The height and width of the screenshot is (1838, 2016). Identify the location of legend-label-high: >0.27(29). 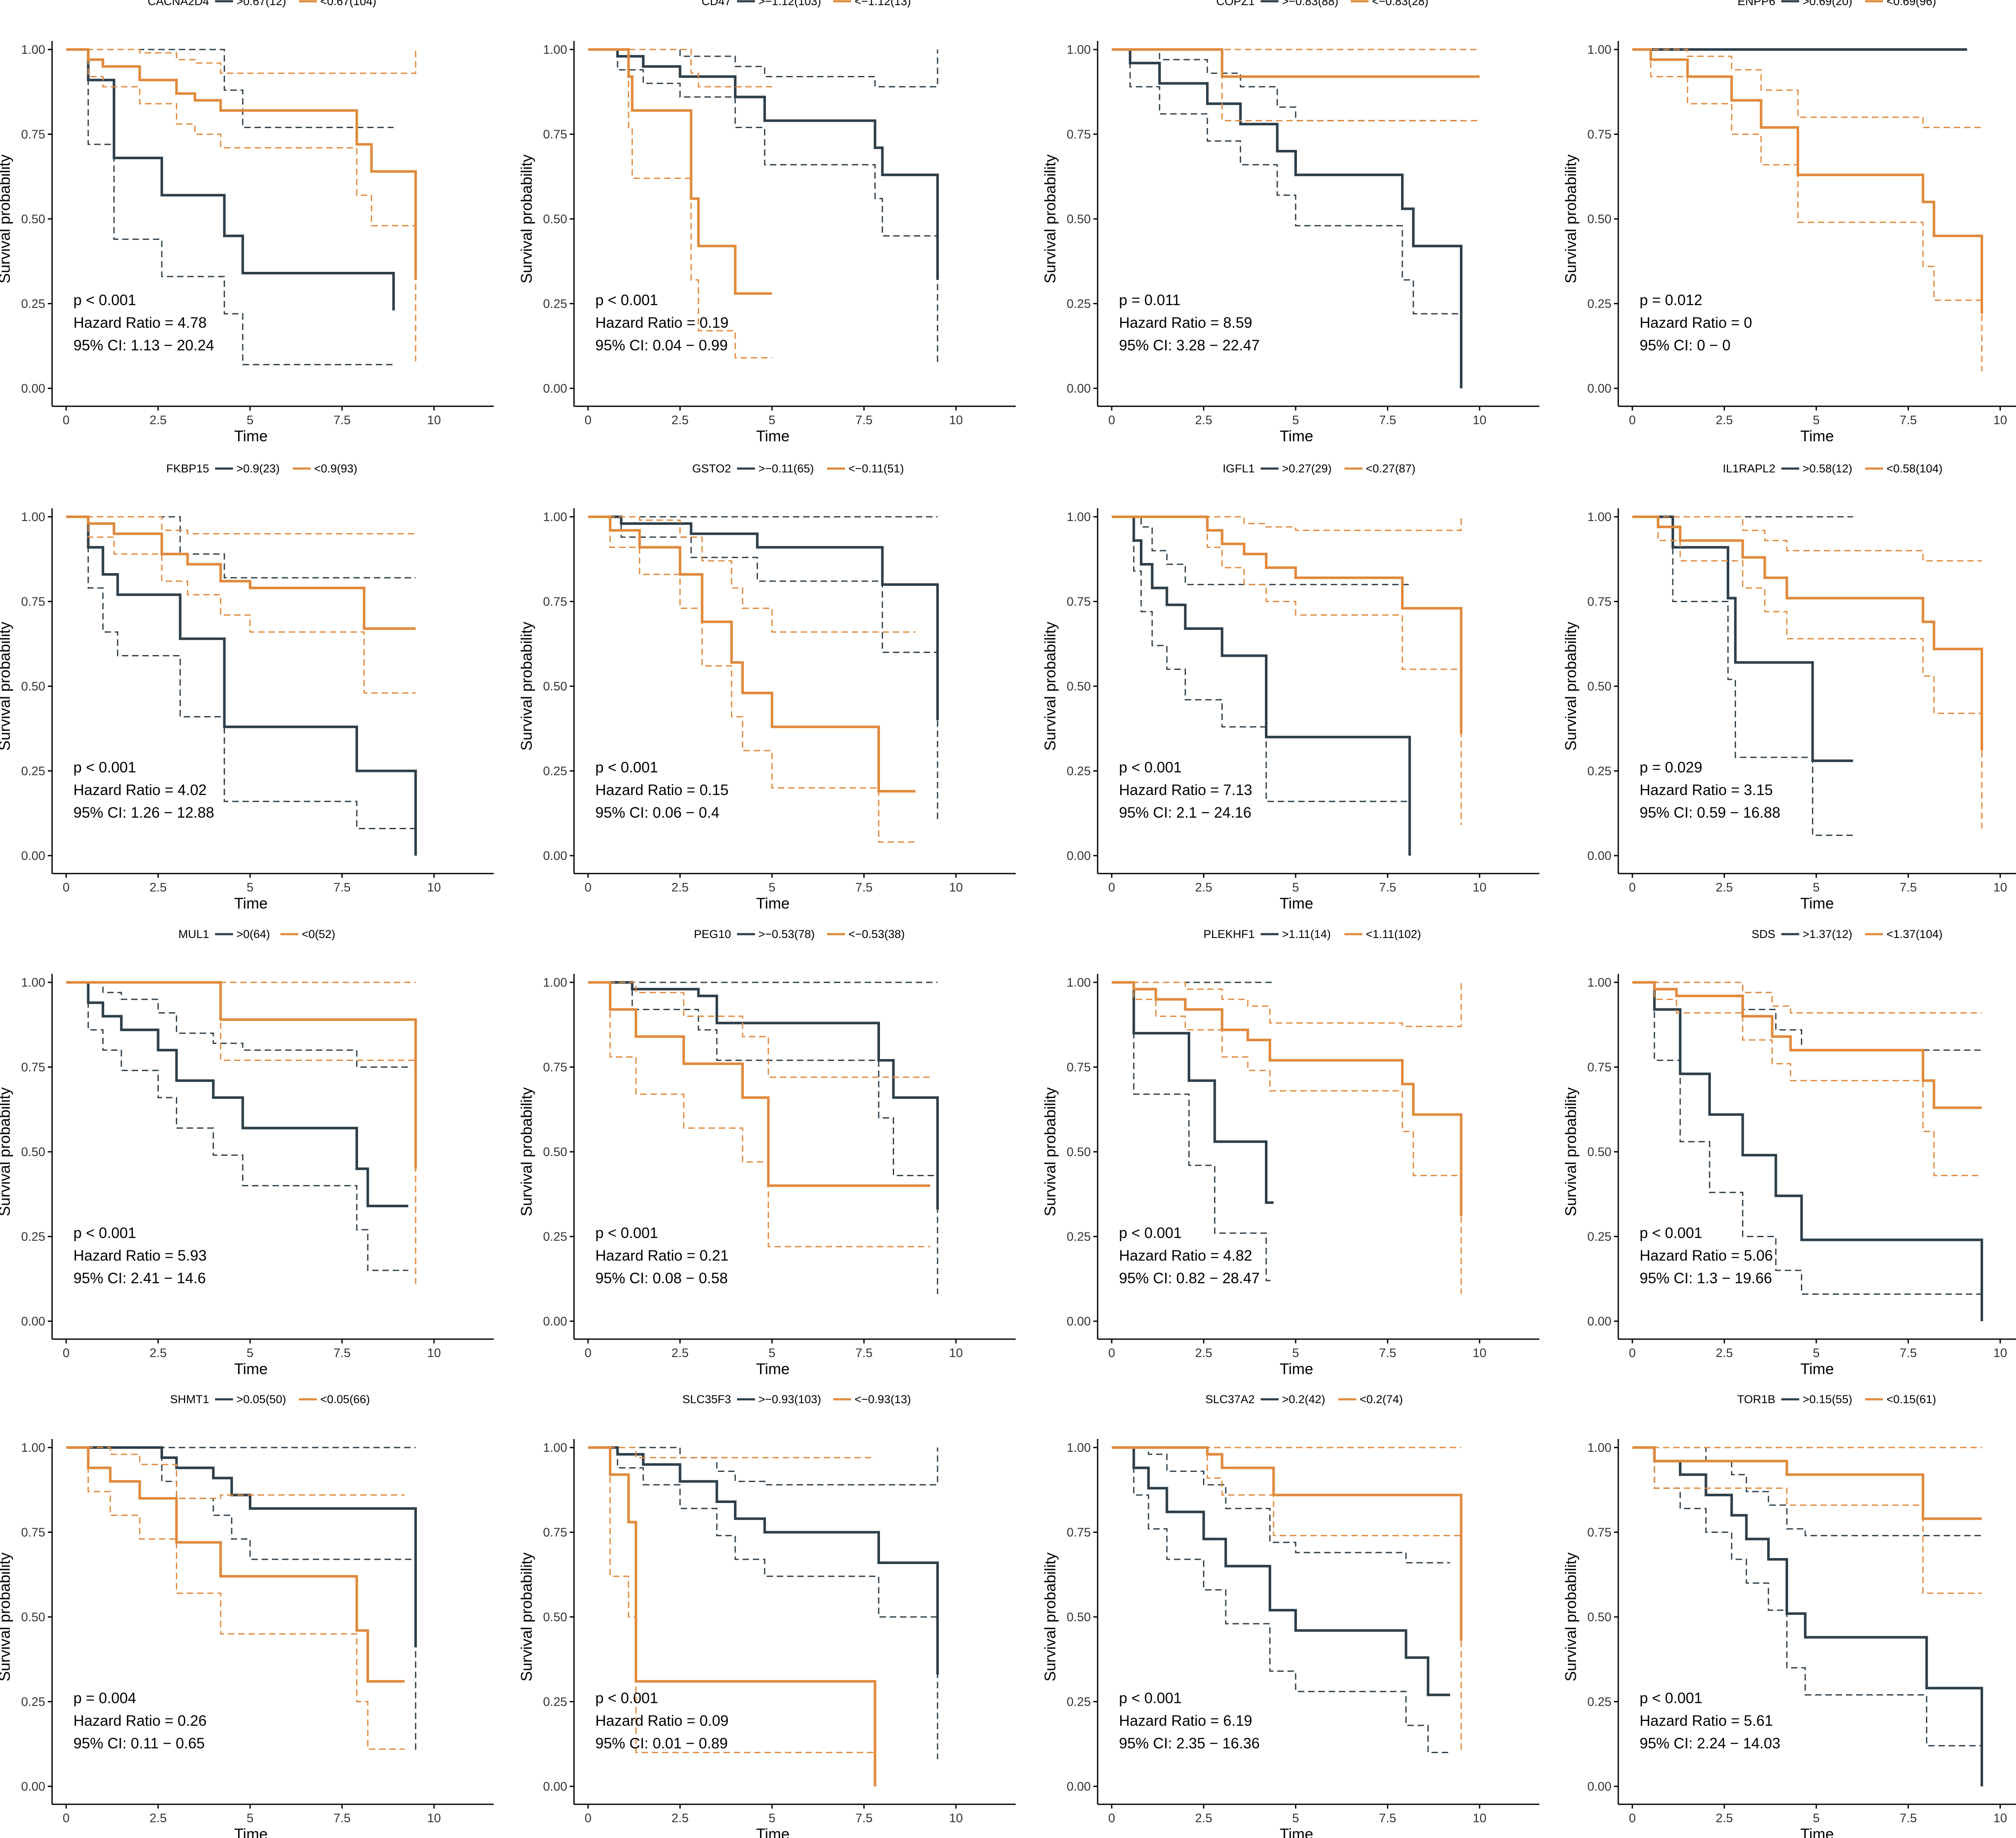
(1306, 468).